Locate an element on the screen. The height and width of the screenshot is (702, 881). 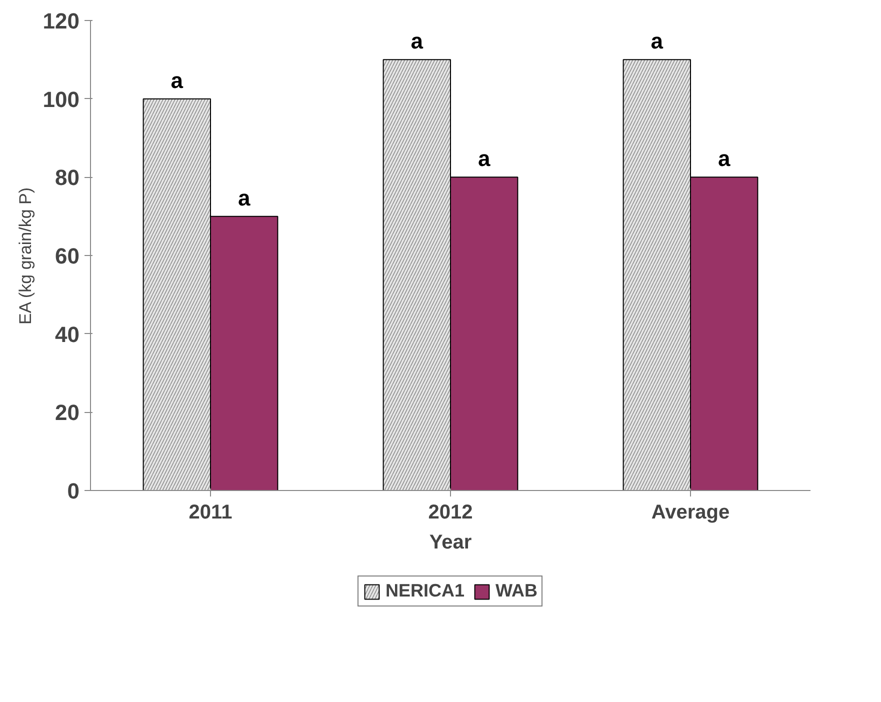
y-tick-label: 100 is located at coordinates (61, 99).